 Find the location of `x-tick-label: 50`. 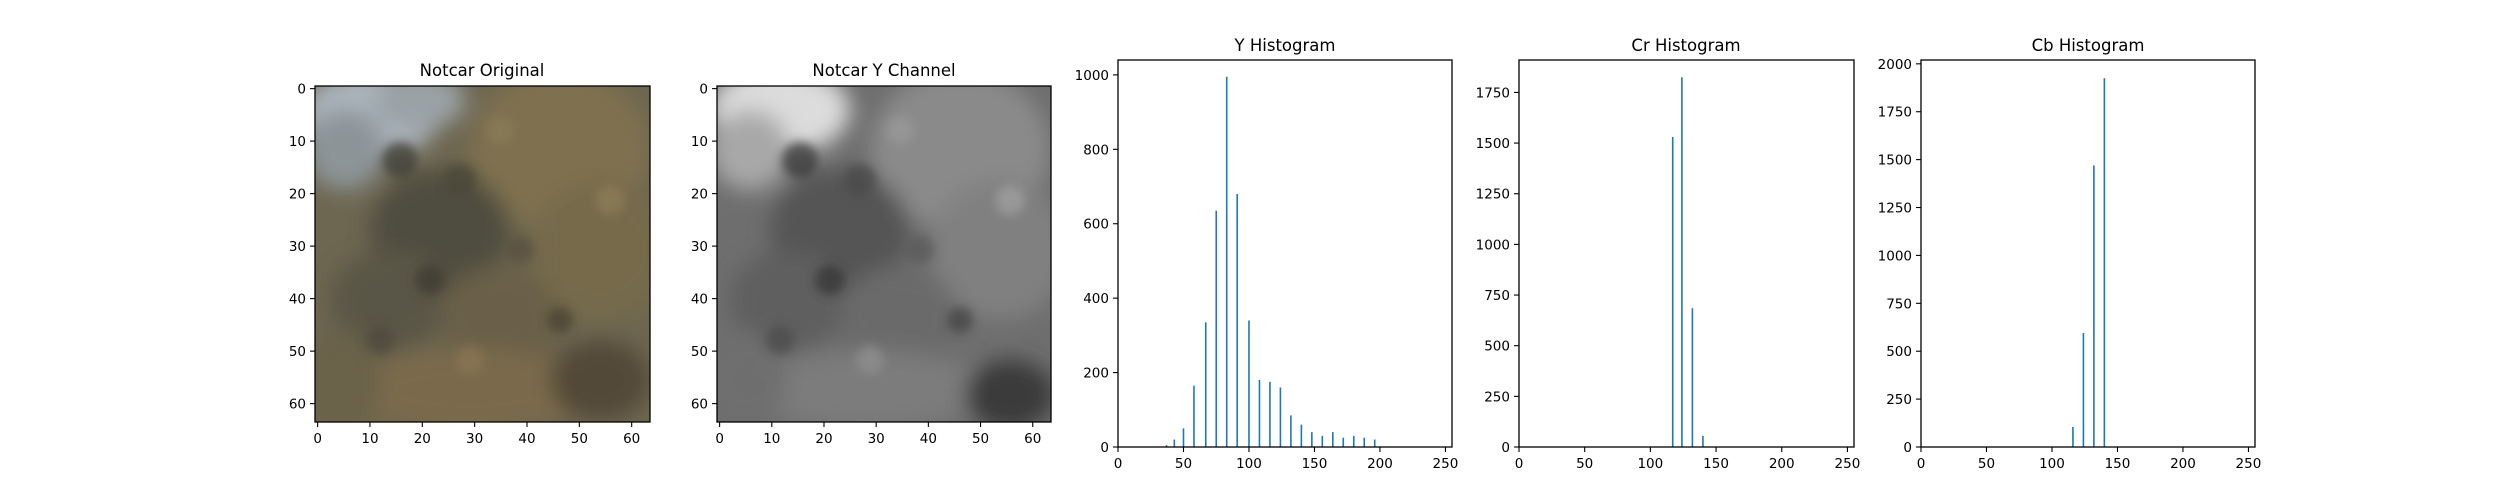

x-tick-label: 50 is located at coordinates (579, 439).